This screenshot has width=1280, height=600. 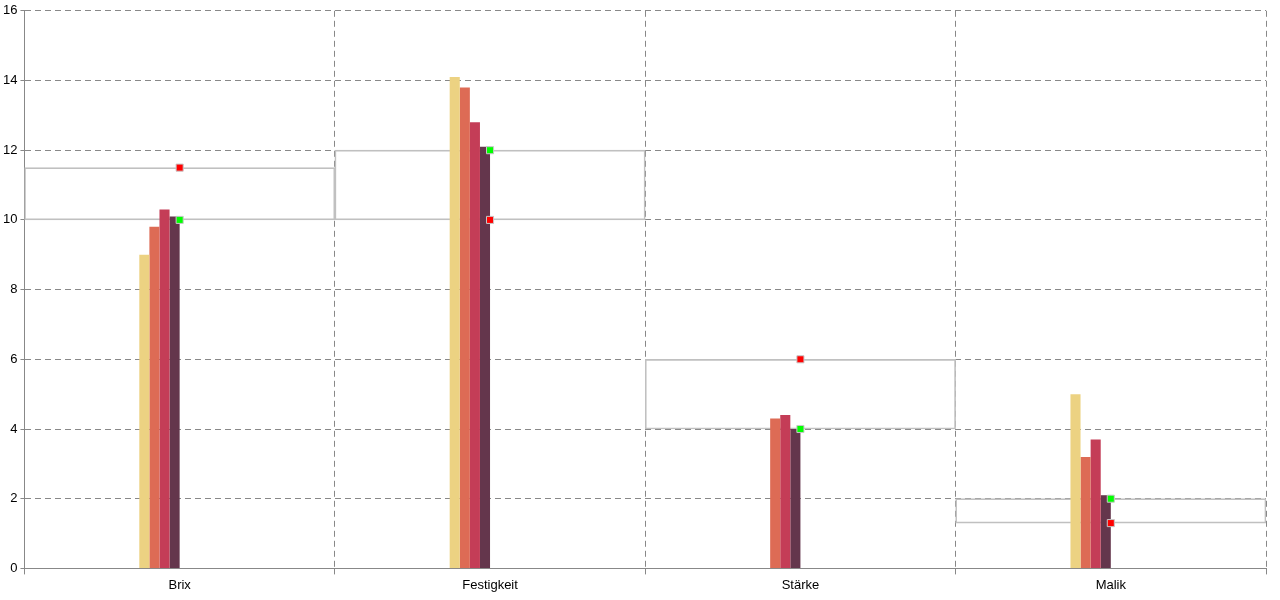 What do you see at coordinates (14, 289) in the screenshot?
I see `y-tick-label: 8` at bounding box center [14, 289].